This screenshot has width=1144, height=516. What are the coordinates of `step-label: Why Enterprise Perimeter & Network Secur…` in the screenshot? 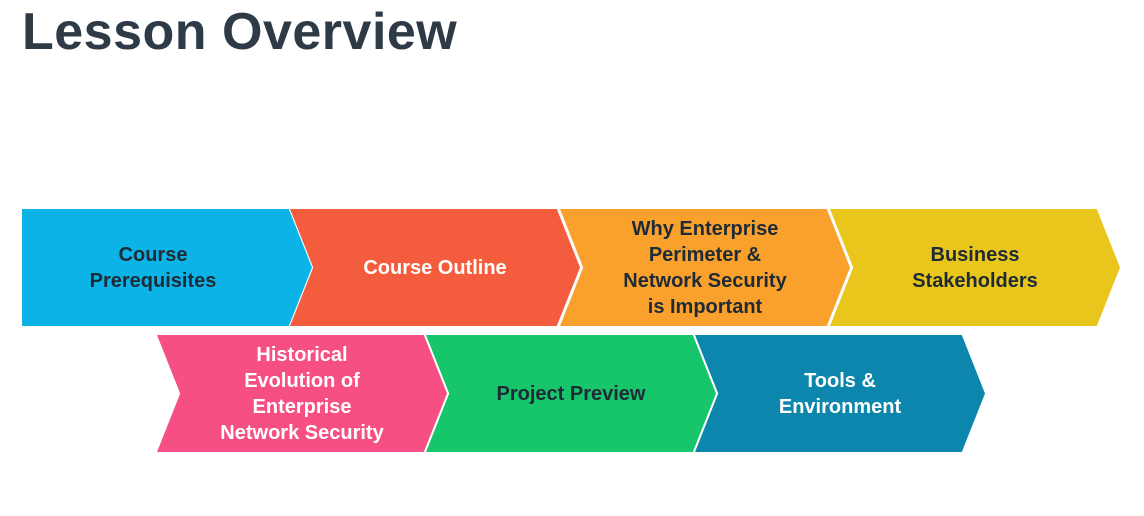 It's located at (705, 267).